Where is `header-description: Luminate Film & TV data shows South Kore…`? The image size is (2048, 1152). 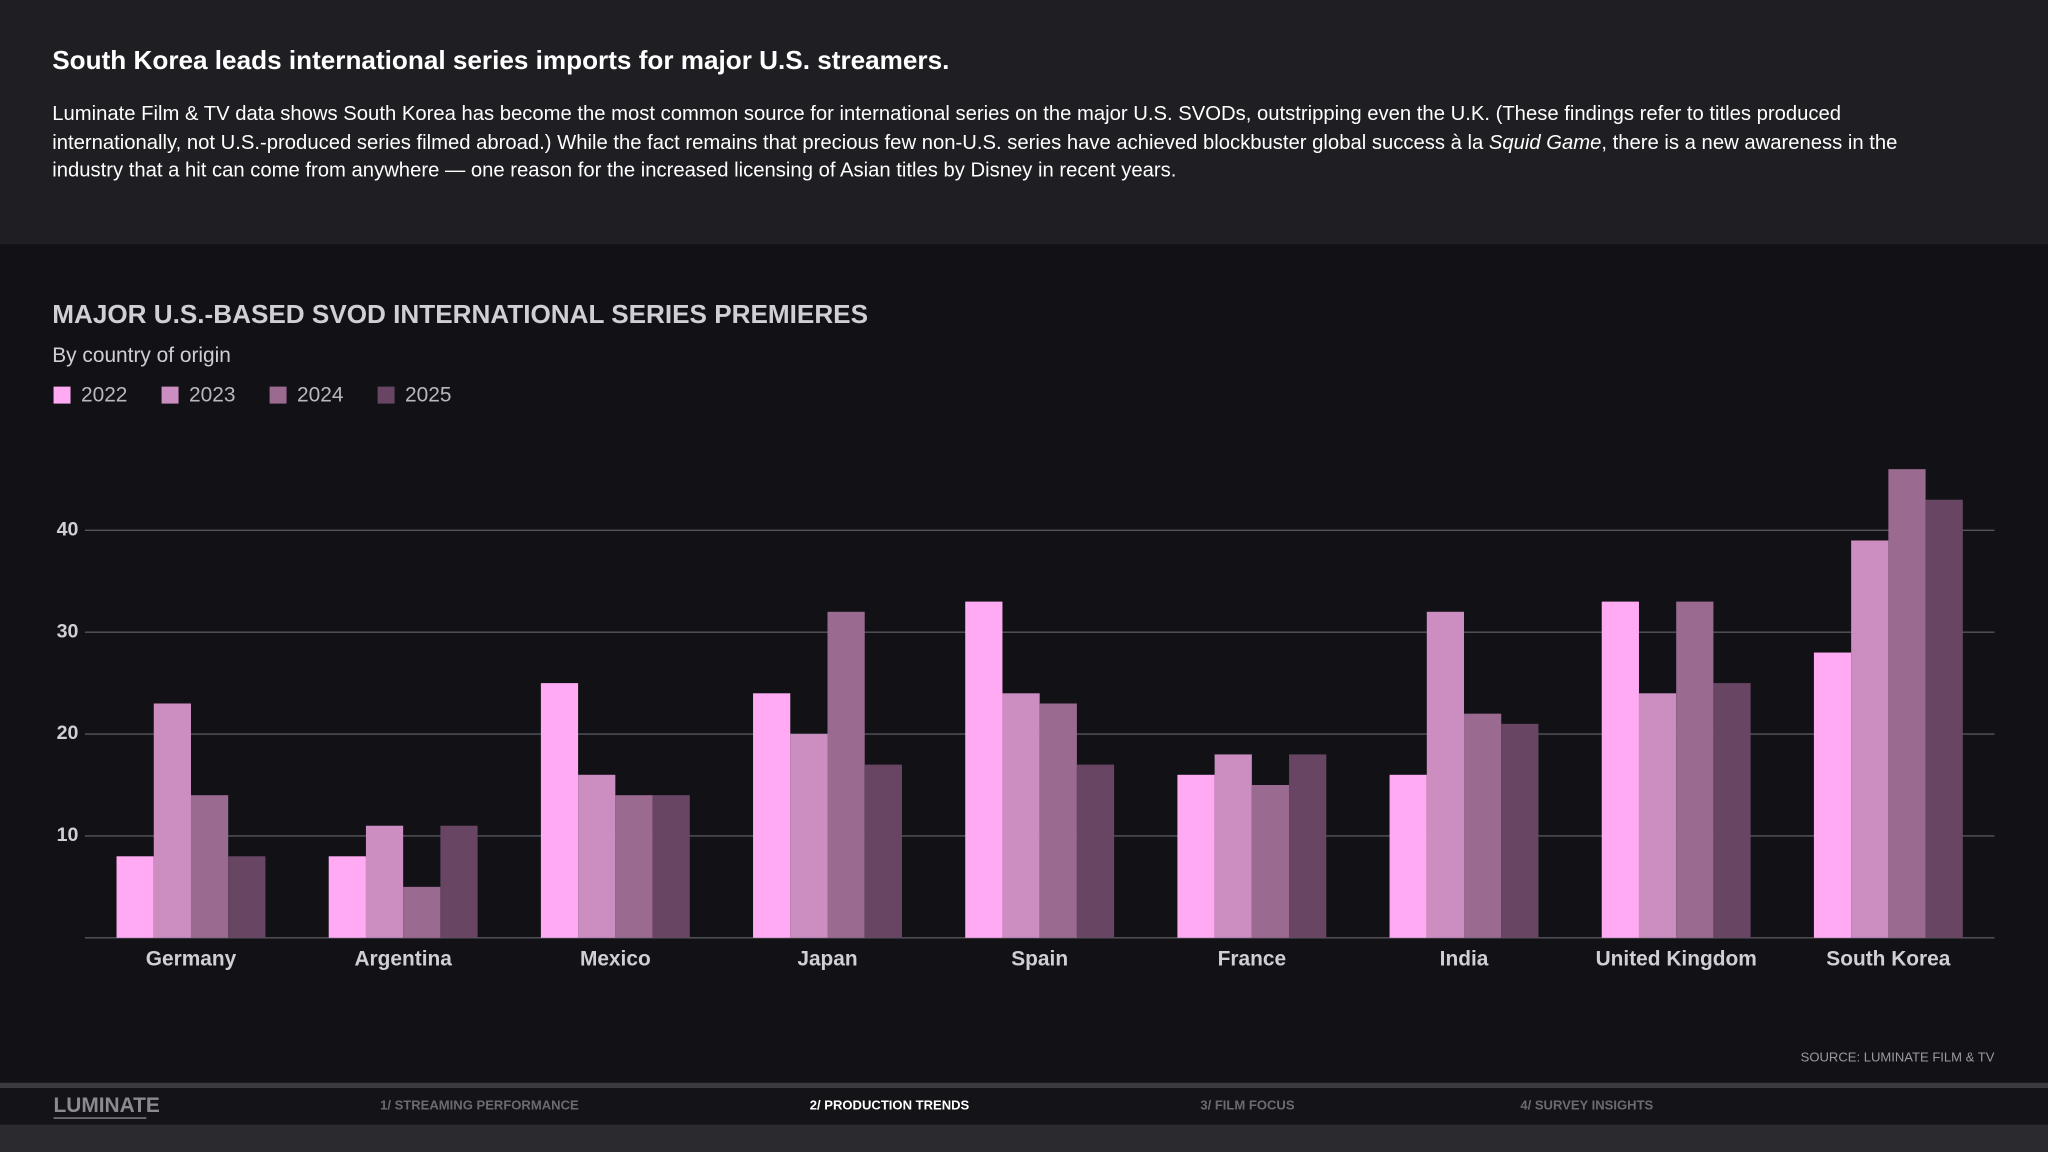
header-description: Luminate Film & TV data shows South Kore… is located at coordinates (979, 143).